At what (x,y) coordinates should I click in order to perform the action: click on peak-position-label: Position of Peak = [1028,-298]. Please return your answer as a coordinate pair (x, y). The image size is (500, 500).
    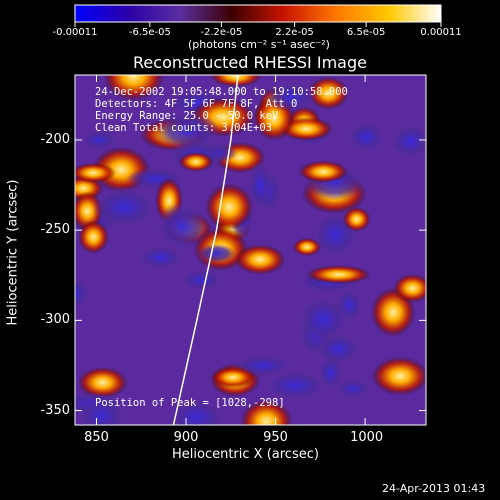
    Looking at the image, I should click on (190, 403).